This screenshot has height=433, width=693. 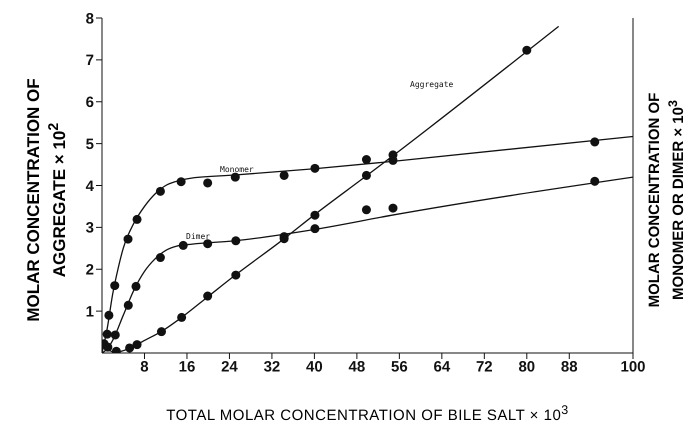 What do you see at coordinates (90, 103) in the screenshot?
I see `y-tick-label: 6` at bounding box center [90, 103].